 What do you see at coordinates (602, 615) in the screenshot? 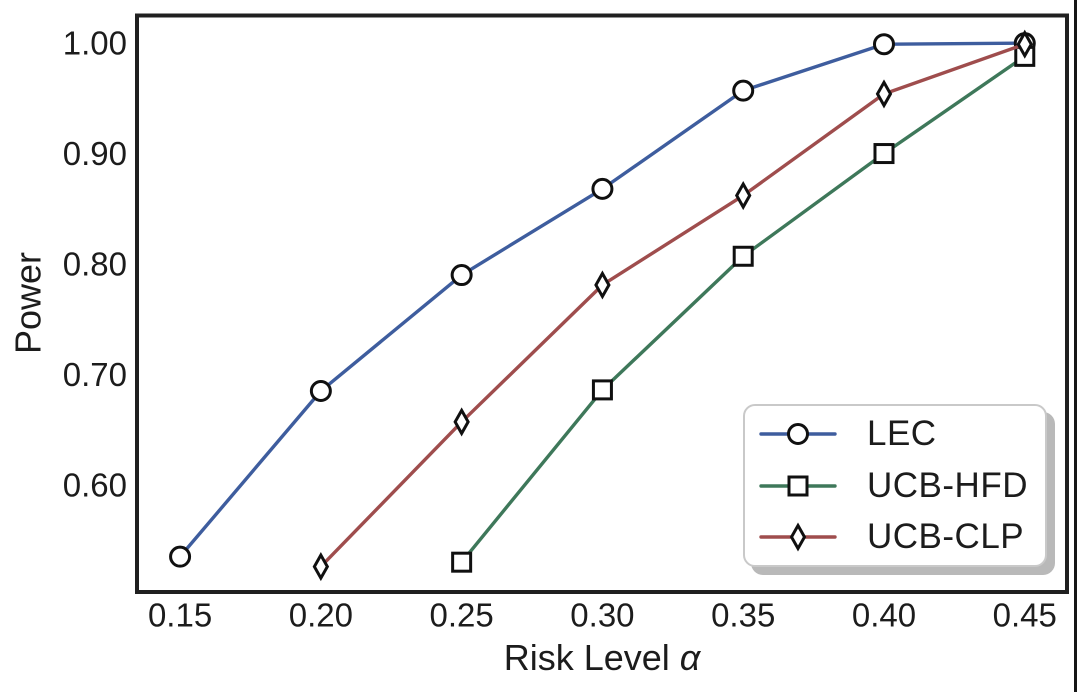
I see `x-tick-label: 0.30` at bounding box center [602, 615].